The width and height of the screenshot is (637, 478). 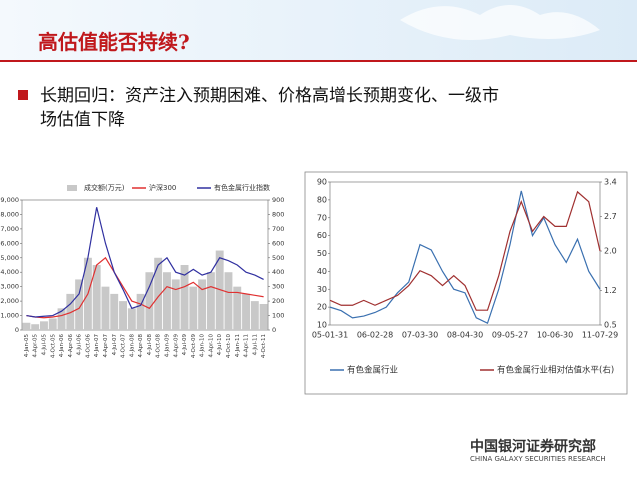 What do you see at coordinates (80, 345) in the screenshot?
I see `x-tick-label: 4-Jul-06` at bounding box center [80, 345].